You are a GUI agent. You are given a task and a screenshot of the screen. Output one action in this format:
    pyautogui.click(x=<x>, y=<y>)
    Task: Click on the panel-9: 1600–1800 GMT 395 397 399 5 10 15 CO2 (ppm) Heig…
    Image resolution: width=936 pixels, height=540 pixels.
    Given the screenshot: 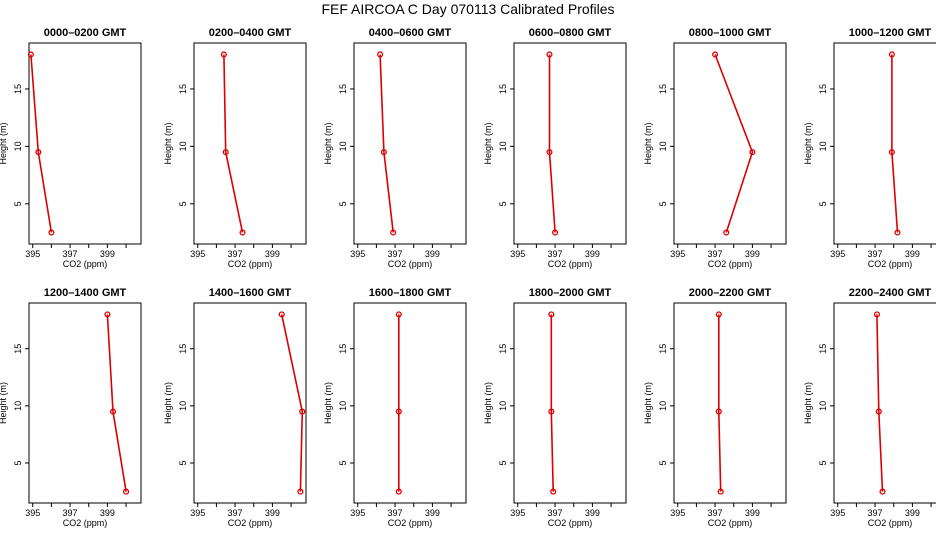 What is the action you would take?
    pyautogui.click(x=395, y=407)
    